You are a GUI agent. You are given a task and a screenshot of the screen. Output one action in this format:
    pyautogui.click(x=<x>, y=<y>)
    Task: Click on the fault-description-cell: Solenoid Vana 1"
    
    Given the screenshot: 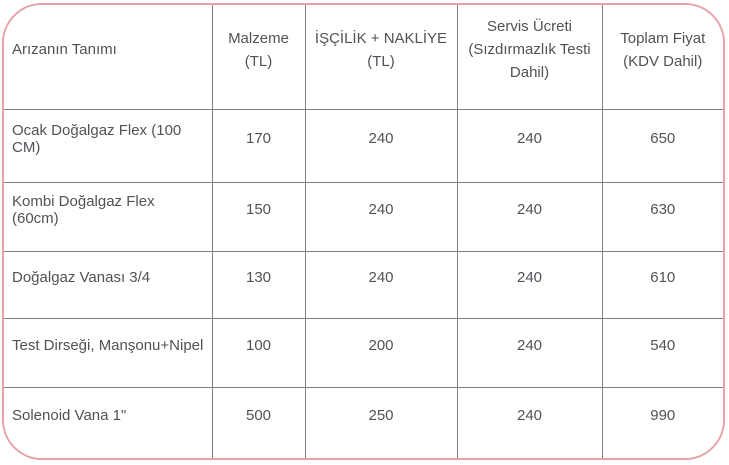 What is the action you would take?
    pyautogui.click(x=108, y=422)
    